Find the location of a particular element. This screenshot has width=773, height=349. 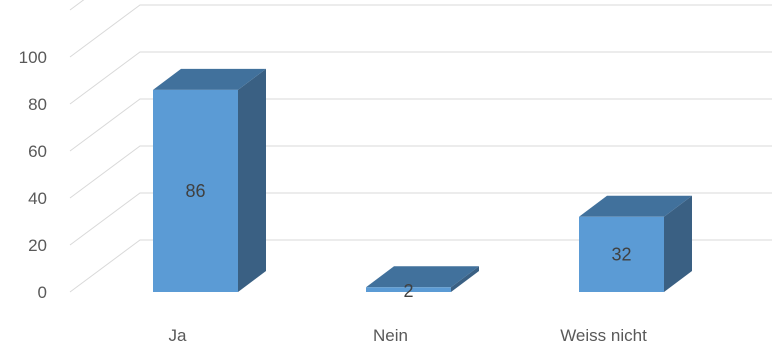

x-category-label: Weiss nicht is located at coordinates (603, 335).